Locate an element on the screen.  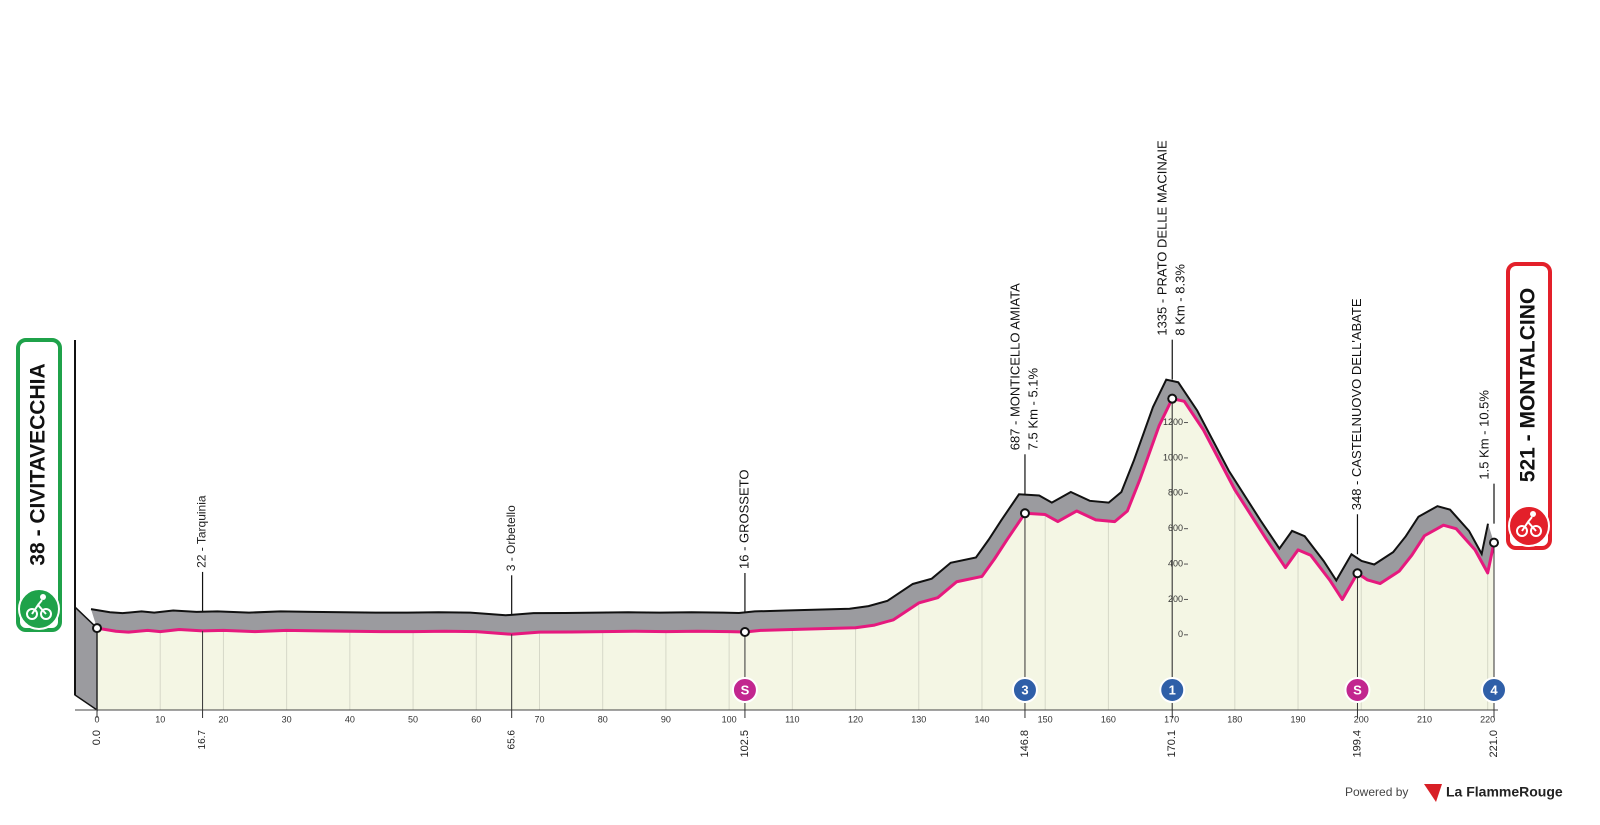
poi-name: 16 - GROSSETO is located at coordinates (743, 519).